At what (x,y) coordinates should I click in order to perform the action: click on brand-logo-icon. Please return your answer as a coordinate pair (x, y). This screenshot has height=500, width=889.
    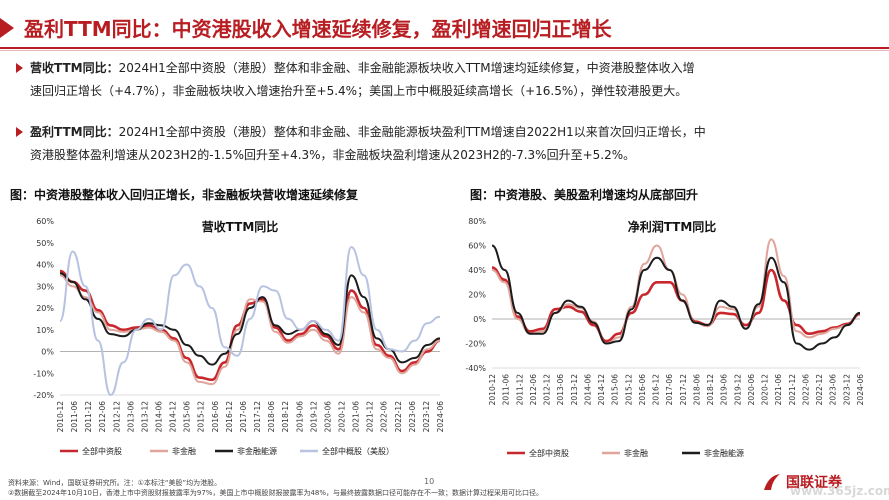
    Looking at the image, I should click on (772, 482).